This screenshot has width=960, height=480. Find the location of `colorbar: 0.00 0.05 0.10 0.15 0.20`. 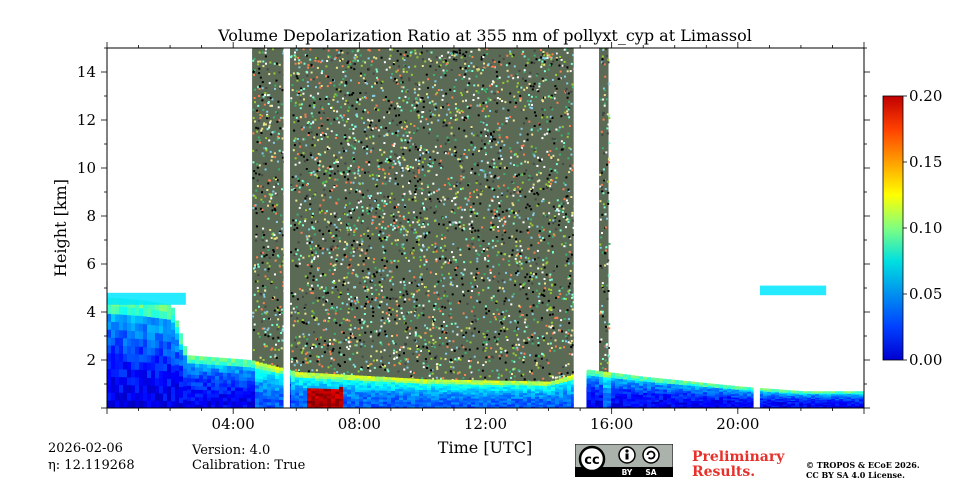

colorbar: 0.00 0.05 0.10 0.15 0.20 is located at coordinates (912, 228).